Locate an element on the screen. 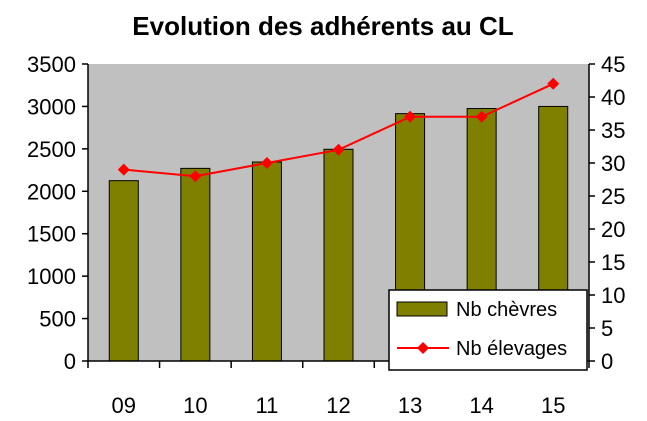 The height and width of the screenshot is (421, 647). x-tick-label-11: 11 is located at coordinates (267, 405).